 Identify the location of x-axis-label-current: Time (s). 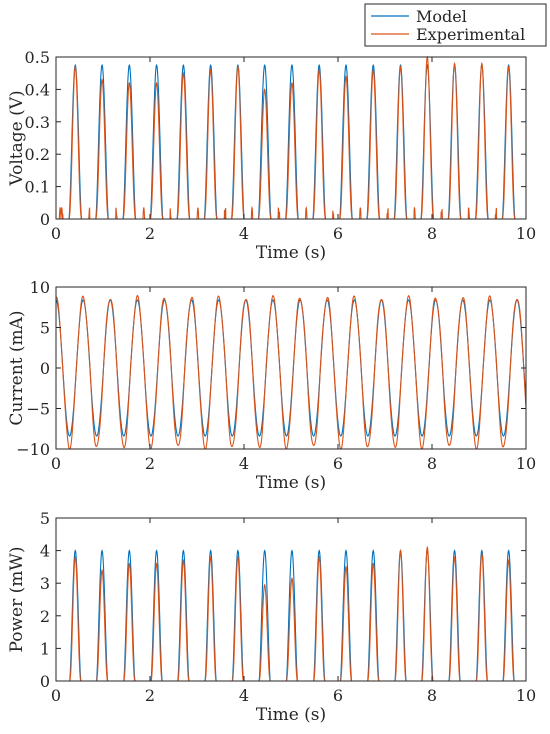
(291, 483).